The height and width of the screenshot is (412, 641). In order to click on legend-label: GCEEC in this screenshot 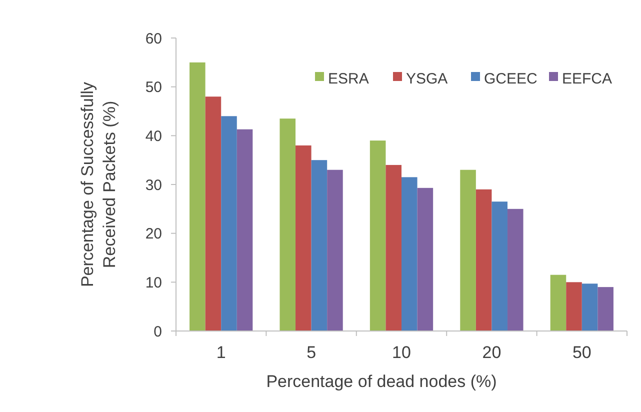, I will do `click(511, 79)`.